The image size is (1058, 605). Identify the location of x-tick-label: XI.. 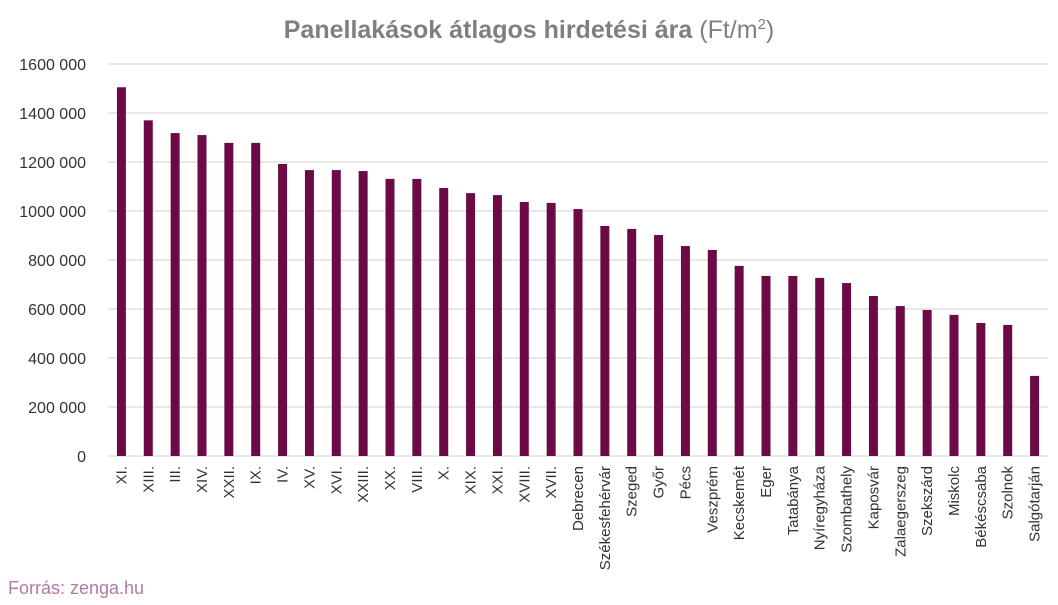
(121, 475).